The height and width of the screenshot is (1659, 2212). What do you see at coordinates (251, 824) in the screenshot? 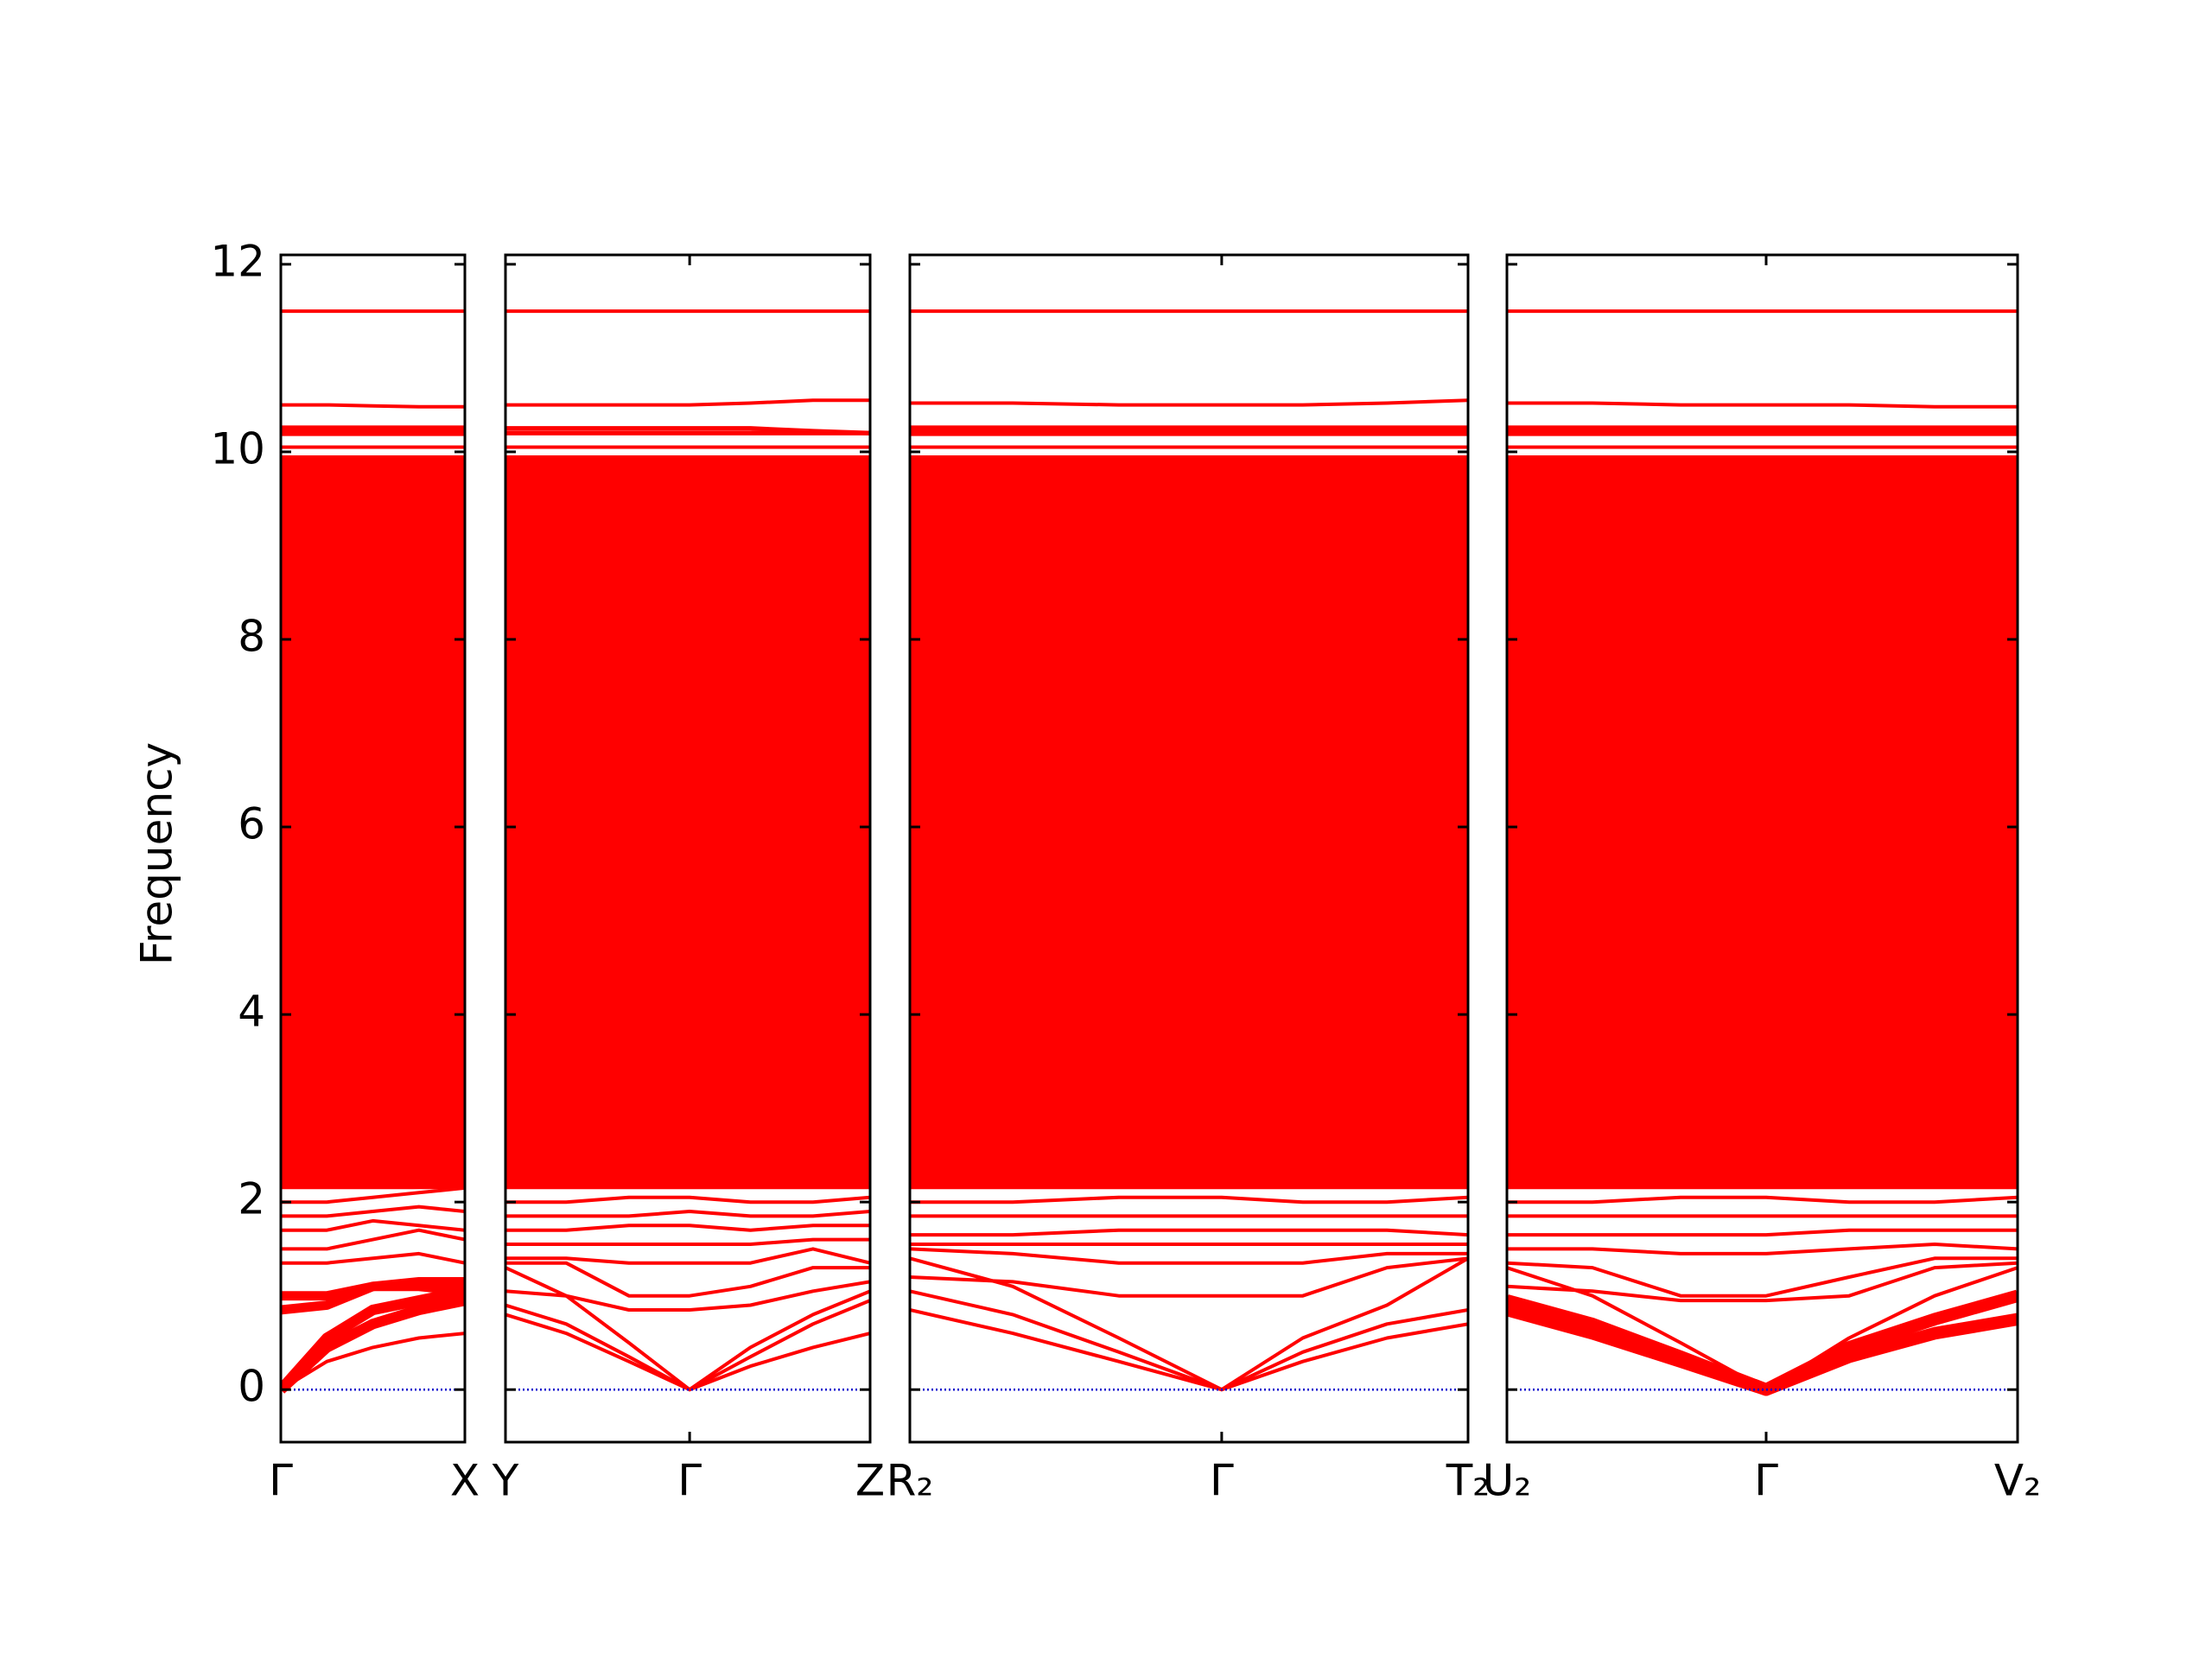
I see `y-tick-label: 6` at bounding box center [251, 824].